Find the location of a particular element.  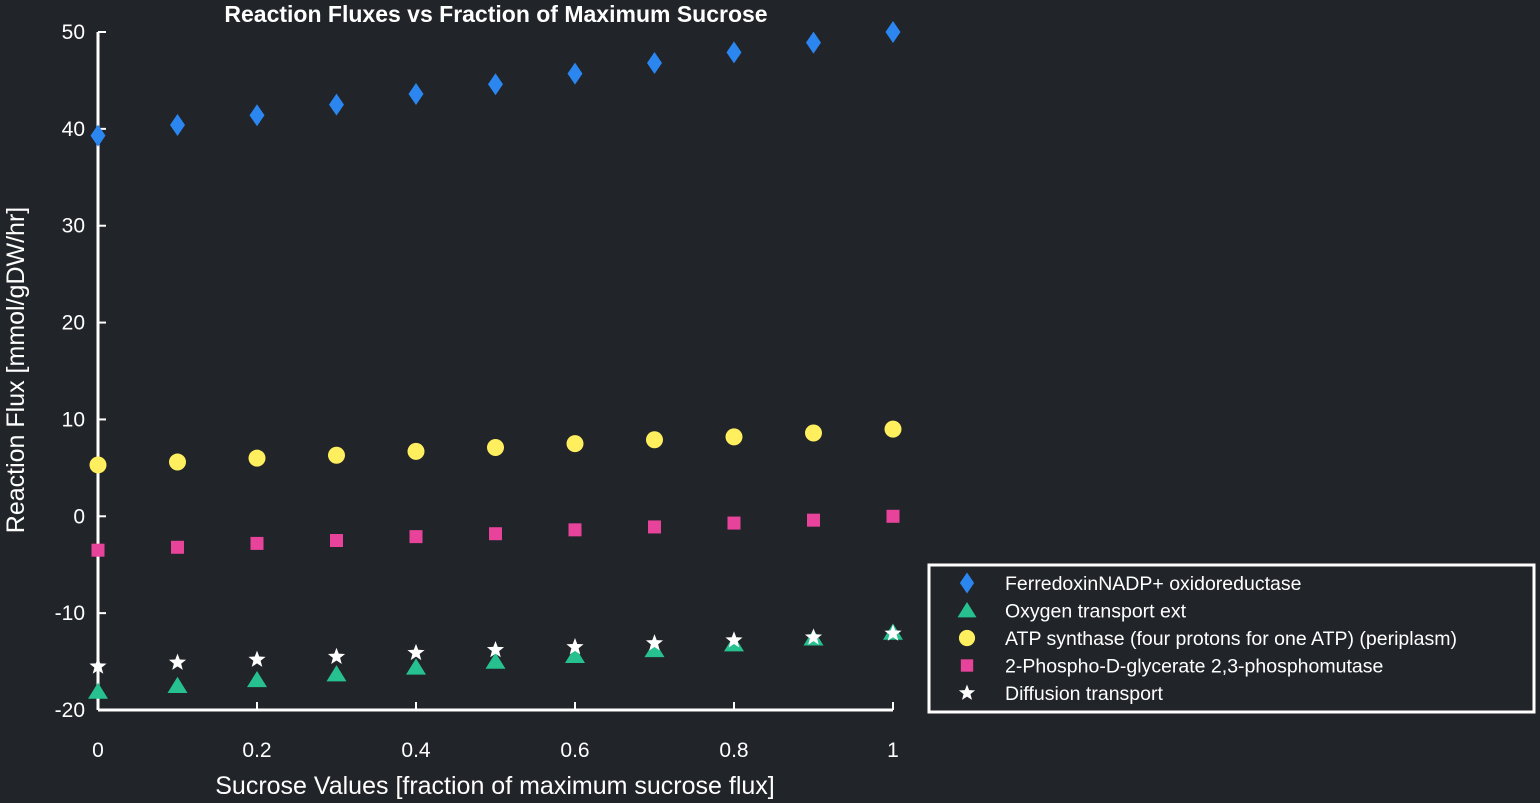

y-tick-label: 50 is located at coordinates (73, 32).